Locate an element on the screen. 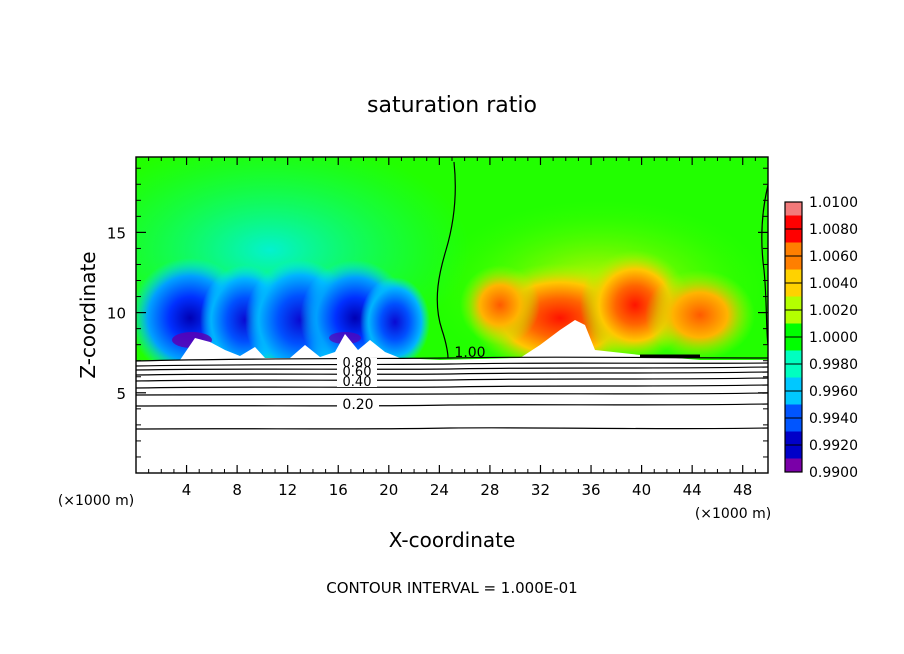  colorbar-tick-label: 1.0020 is located at coordinates (833, 311).